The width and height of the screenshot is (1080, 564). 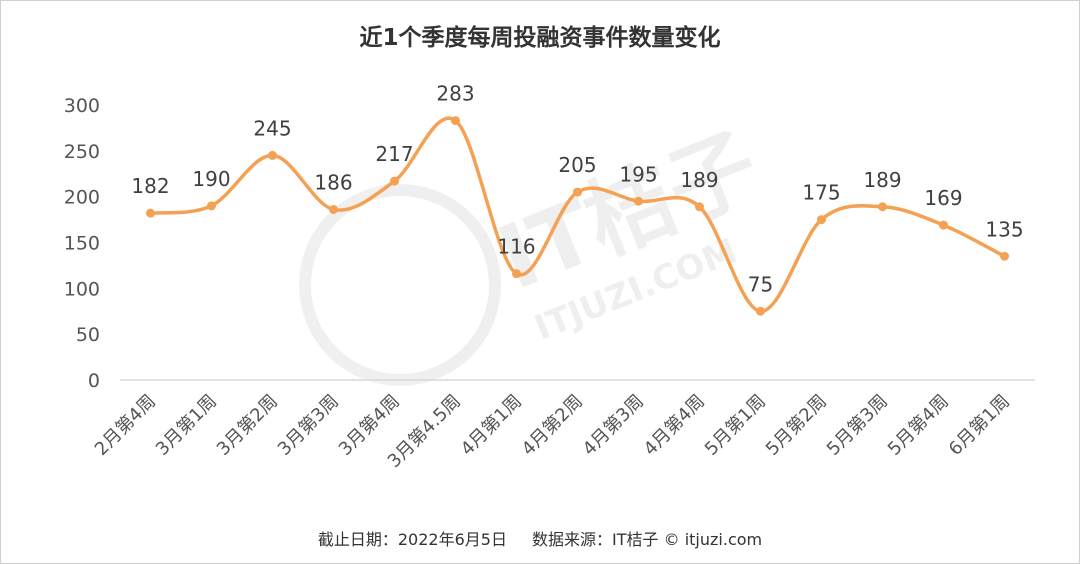 I want to click on data-label: 205, so click(x=577, y=165).